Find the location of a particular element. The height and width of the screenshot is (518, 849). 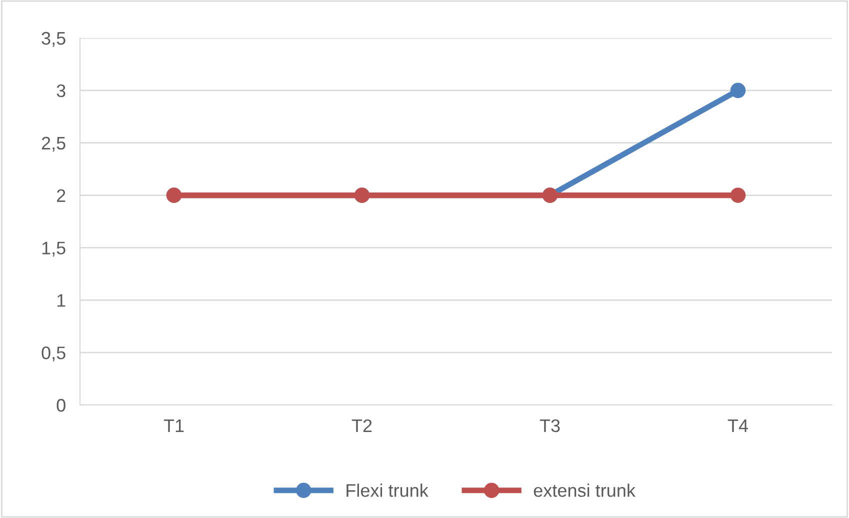

y-tick-label: 2,5 is located at coordinates (54, 144).